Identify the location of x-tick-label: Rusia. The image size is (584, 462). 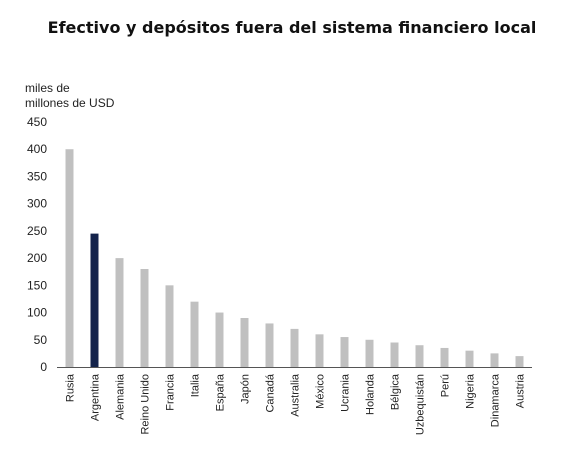
(71, 387).